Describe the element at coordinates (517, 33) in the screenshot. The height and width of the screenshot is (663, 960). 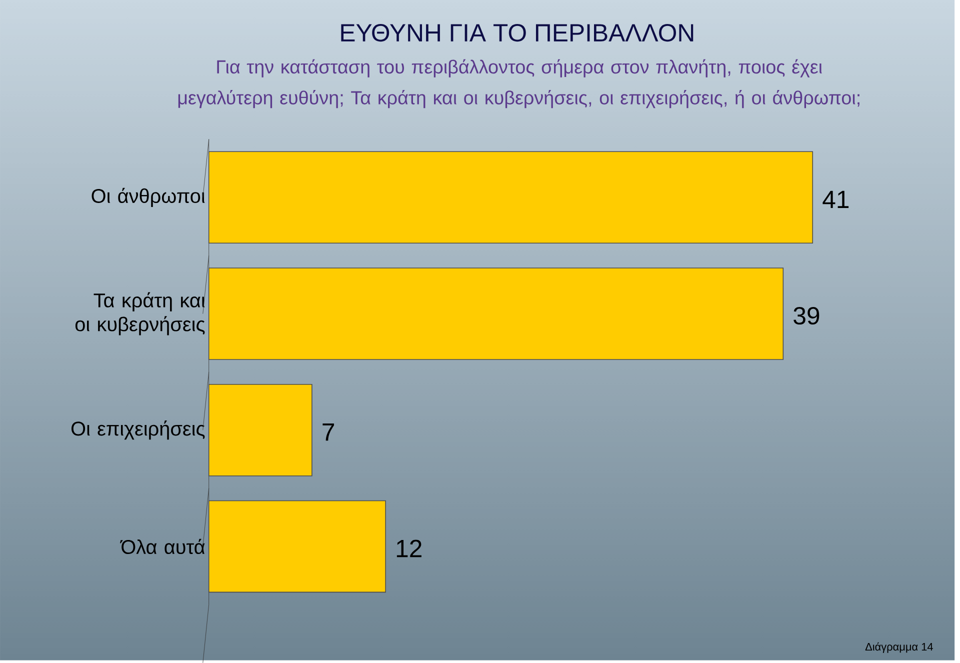
I see `chart-title: ΕΥΘΥΝΗ ΓΙΑ ΤΟ ΠΕΡΙΒΑΛΛΟΝ` at that location.